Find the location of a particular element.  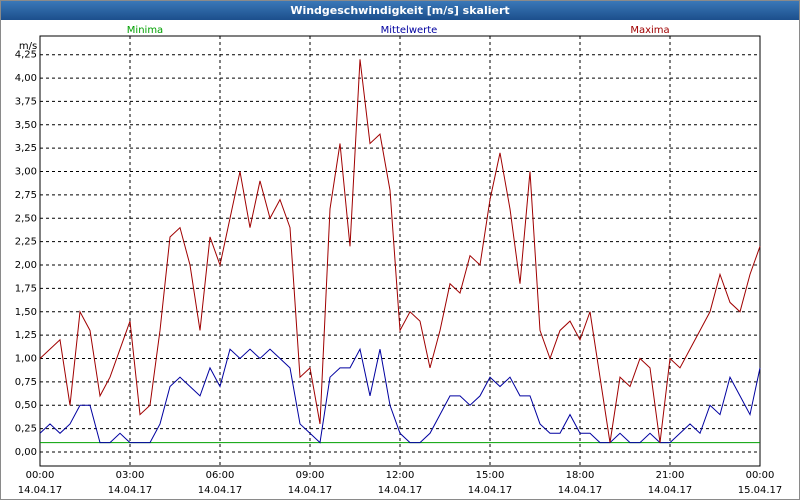

legend-label: Minima is located at coordinates (145, 30).